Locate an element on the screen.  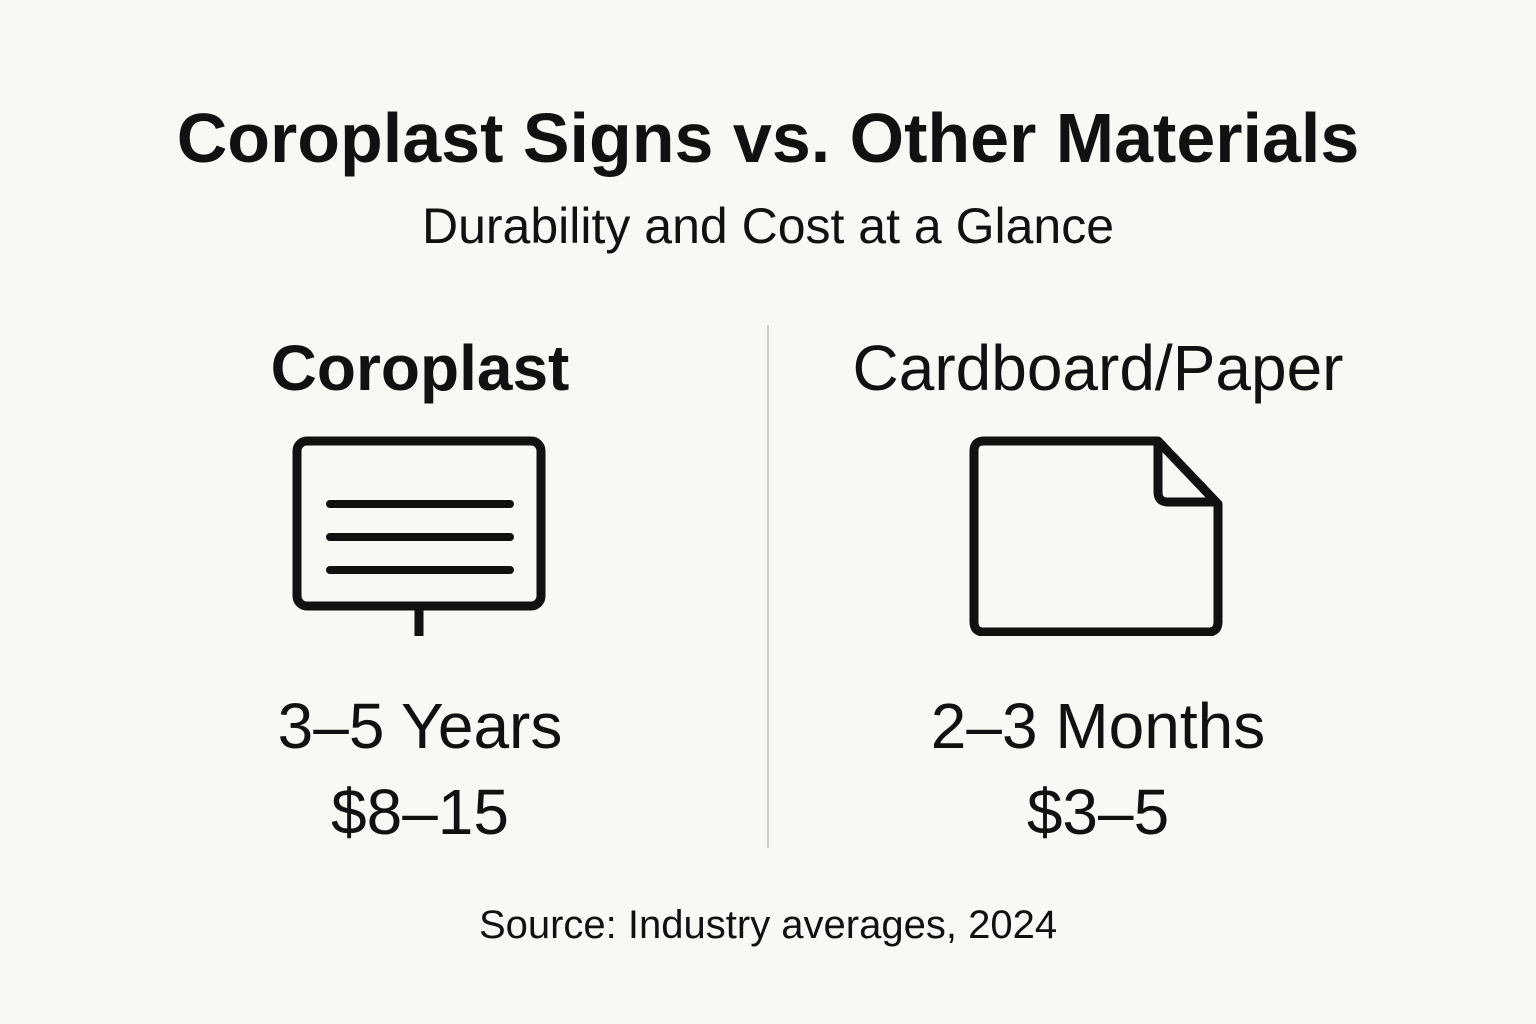
column-title: Cardboard/Paper is located at coordinates (1098, 368).